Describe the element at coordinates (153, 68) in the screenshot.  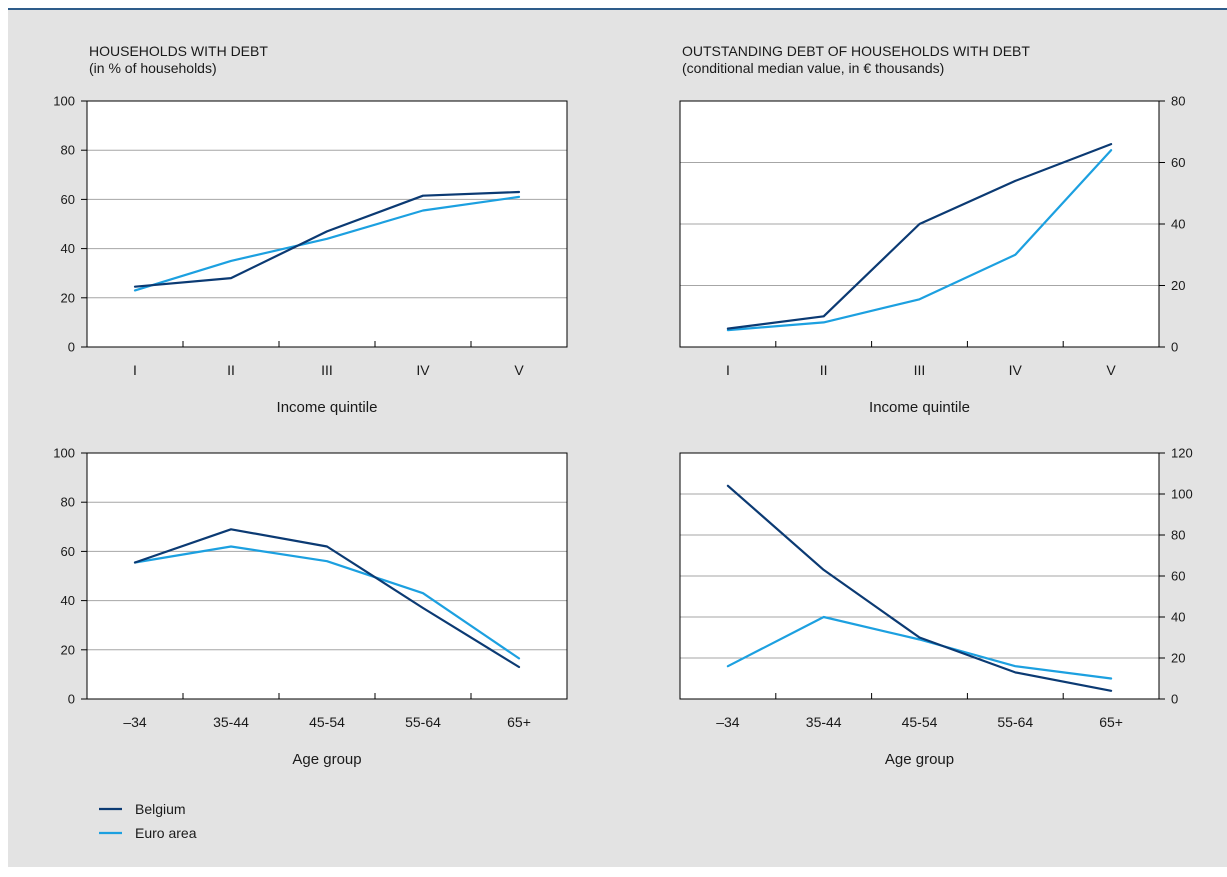
I see `chart-subtitle: (in % of households)` at that location.